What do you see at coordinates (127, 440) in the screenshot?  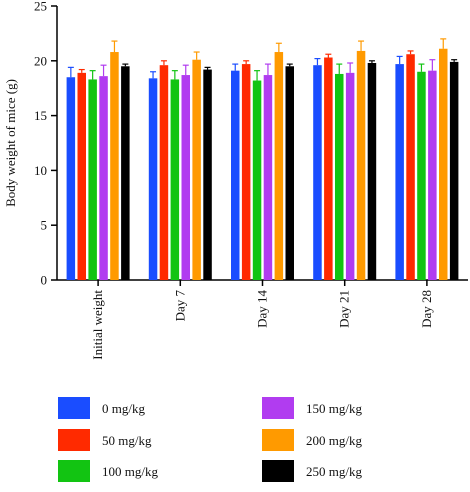 I see `legend-label: 50 mg/kg` at bounding box center [127, 440].